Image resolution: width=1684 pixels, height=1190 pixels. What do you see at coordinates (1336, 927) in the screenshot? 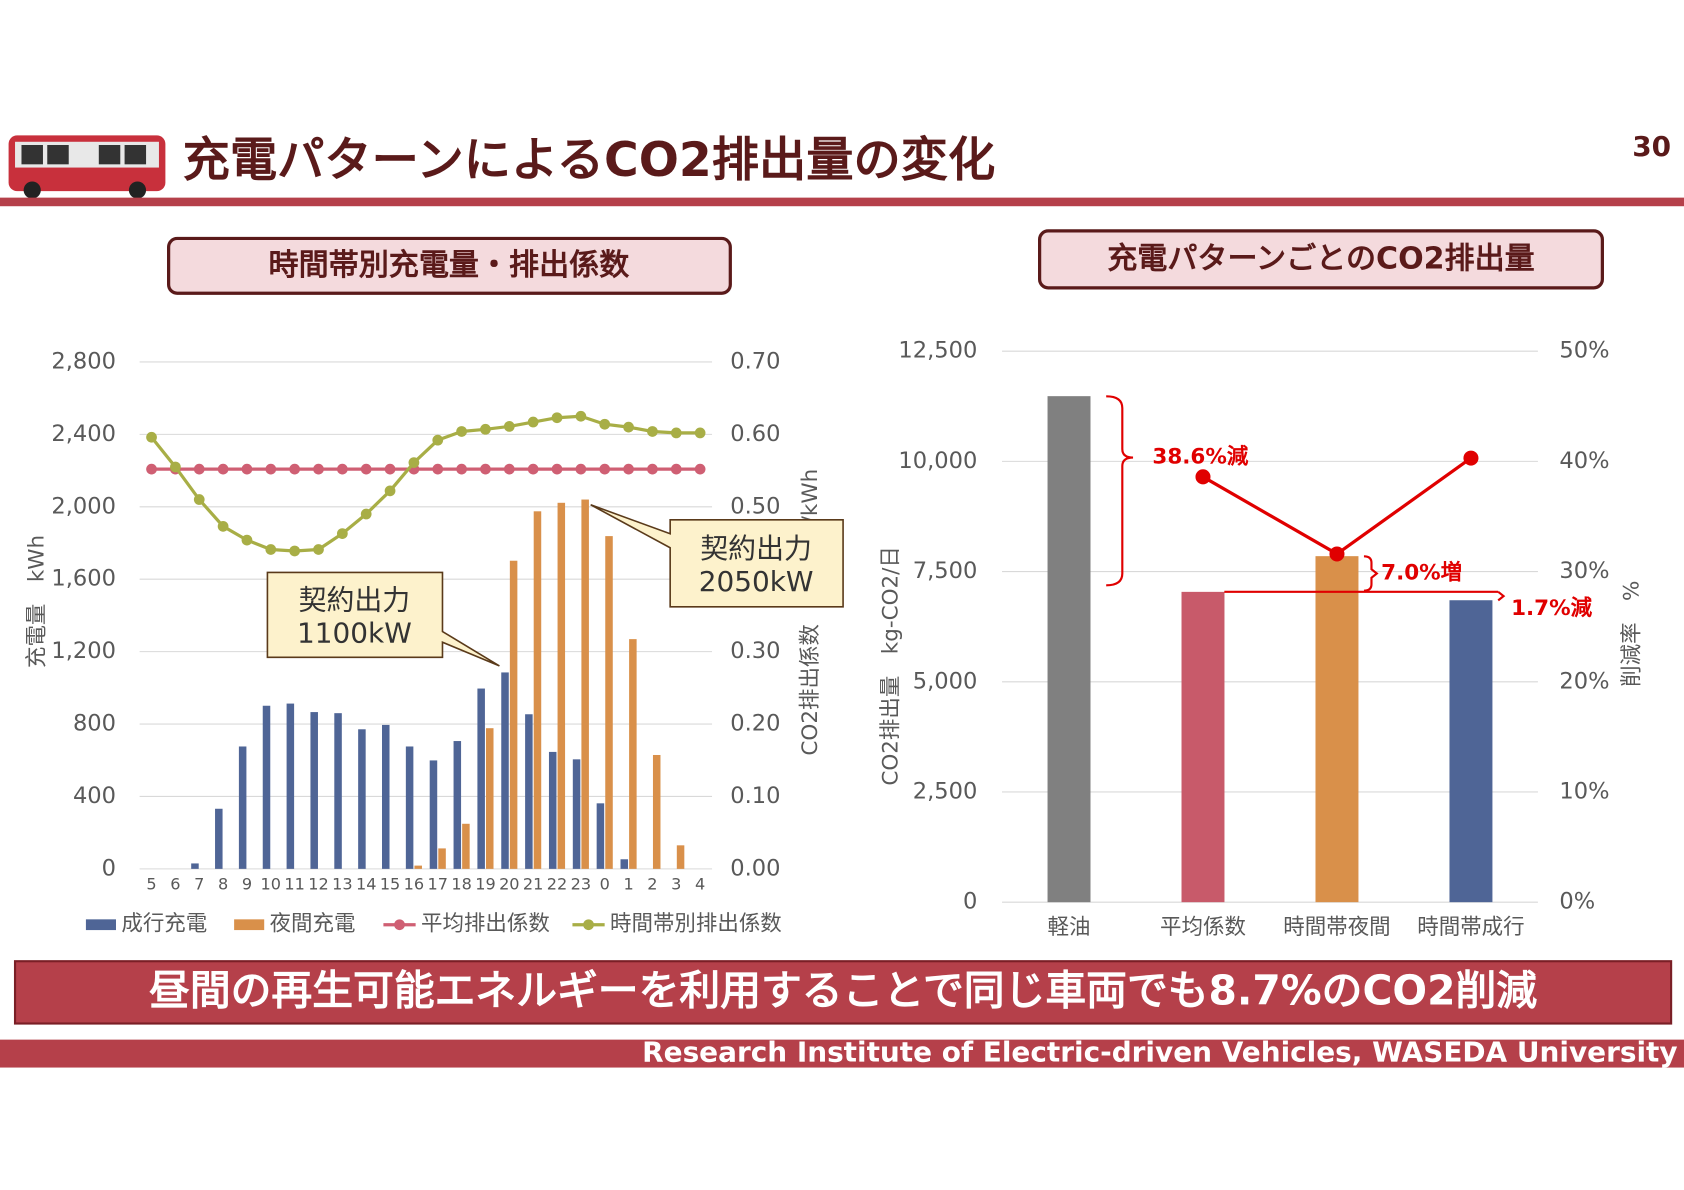
I see `x-tick-label: 時間帯夜間` at bounding box center [1336, 927].